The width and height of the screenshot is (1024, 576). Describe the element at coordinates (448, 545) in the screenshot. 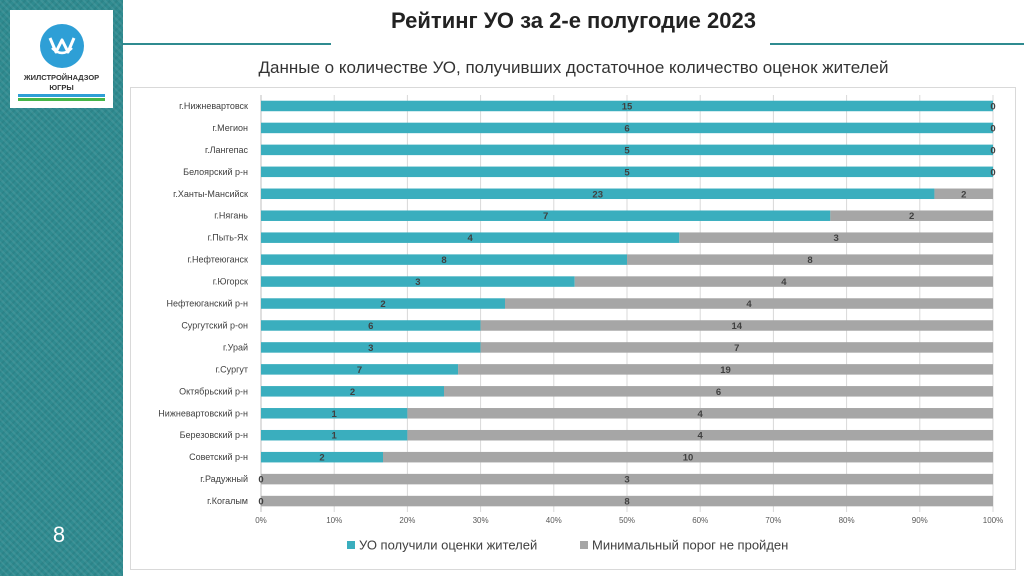

I see `legend-label-received: УО получили оценки жителей` at that location.